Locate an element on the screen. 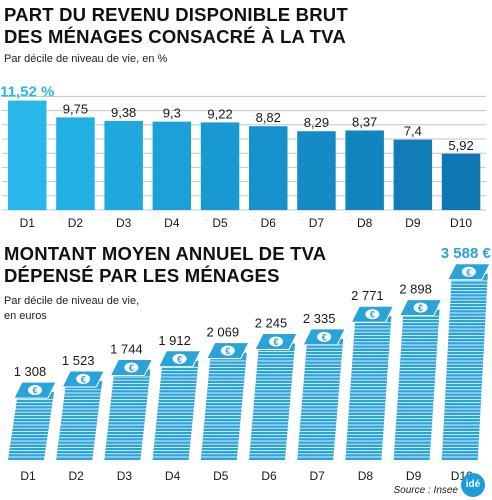 This screenshot has width=492, height=500. bill-stack-D8: € is located at coordinates (370, 382).